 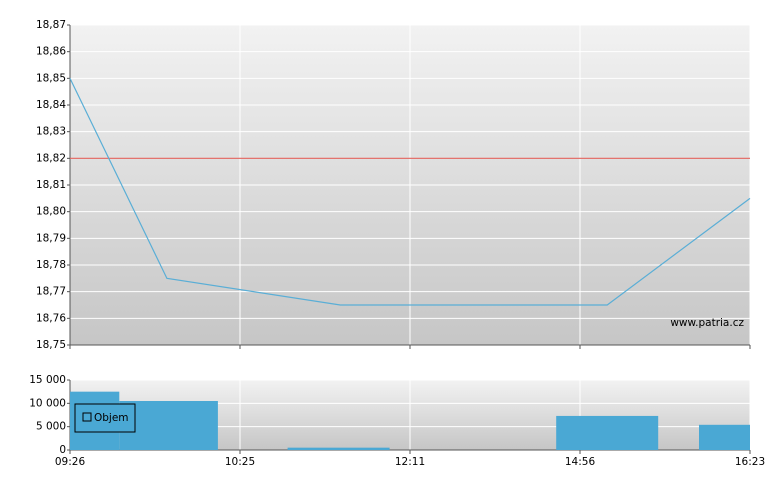 What do you see at coordinates (62, 450) in the screenshot?
I see `y-tick-label: 0` at bounding box center [62, 450].